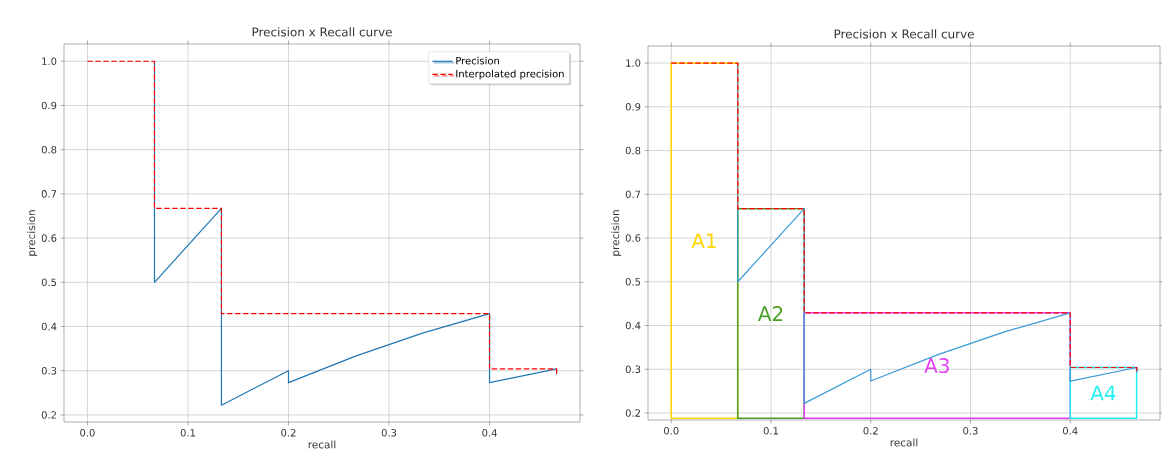  I want to click on legend-label: Precision, so click(477, 60).